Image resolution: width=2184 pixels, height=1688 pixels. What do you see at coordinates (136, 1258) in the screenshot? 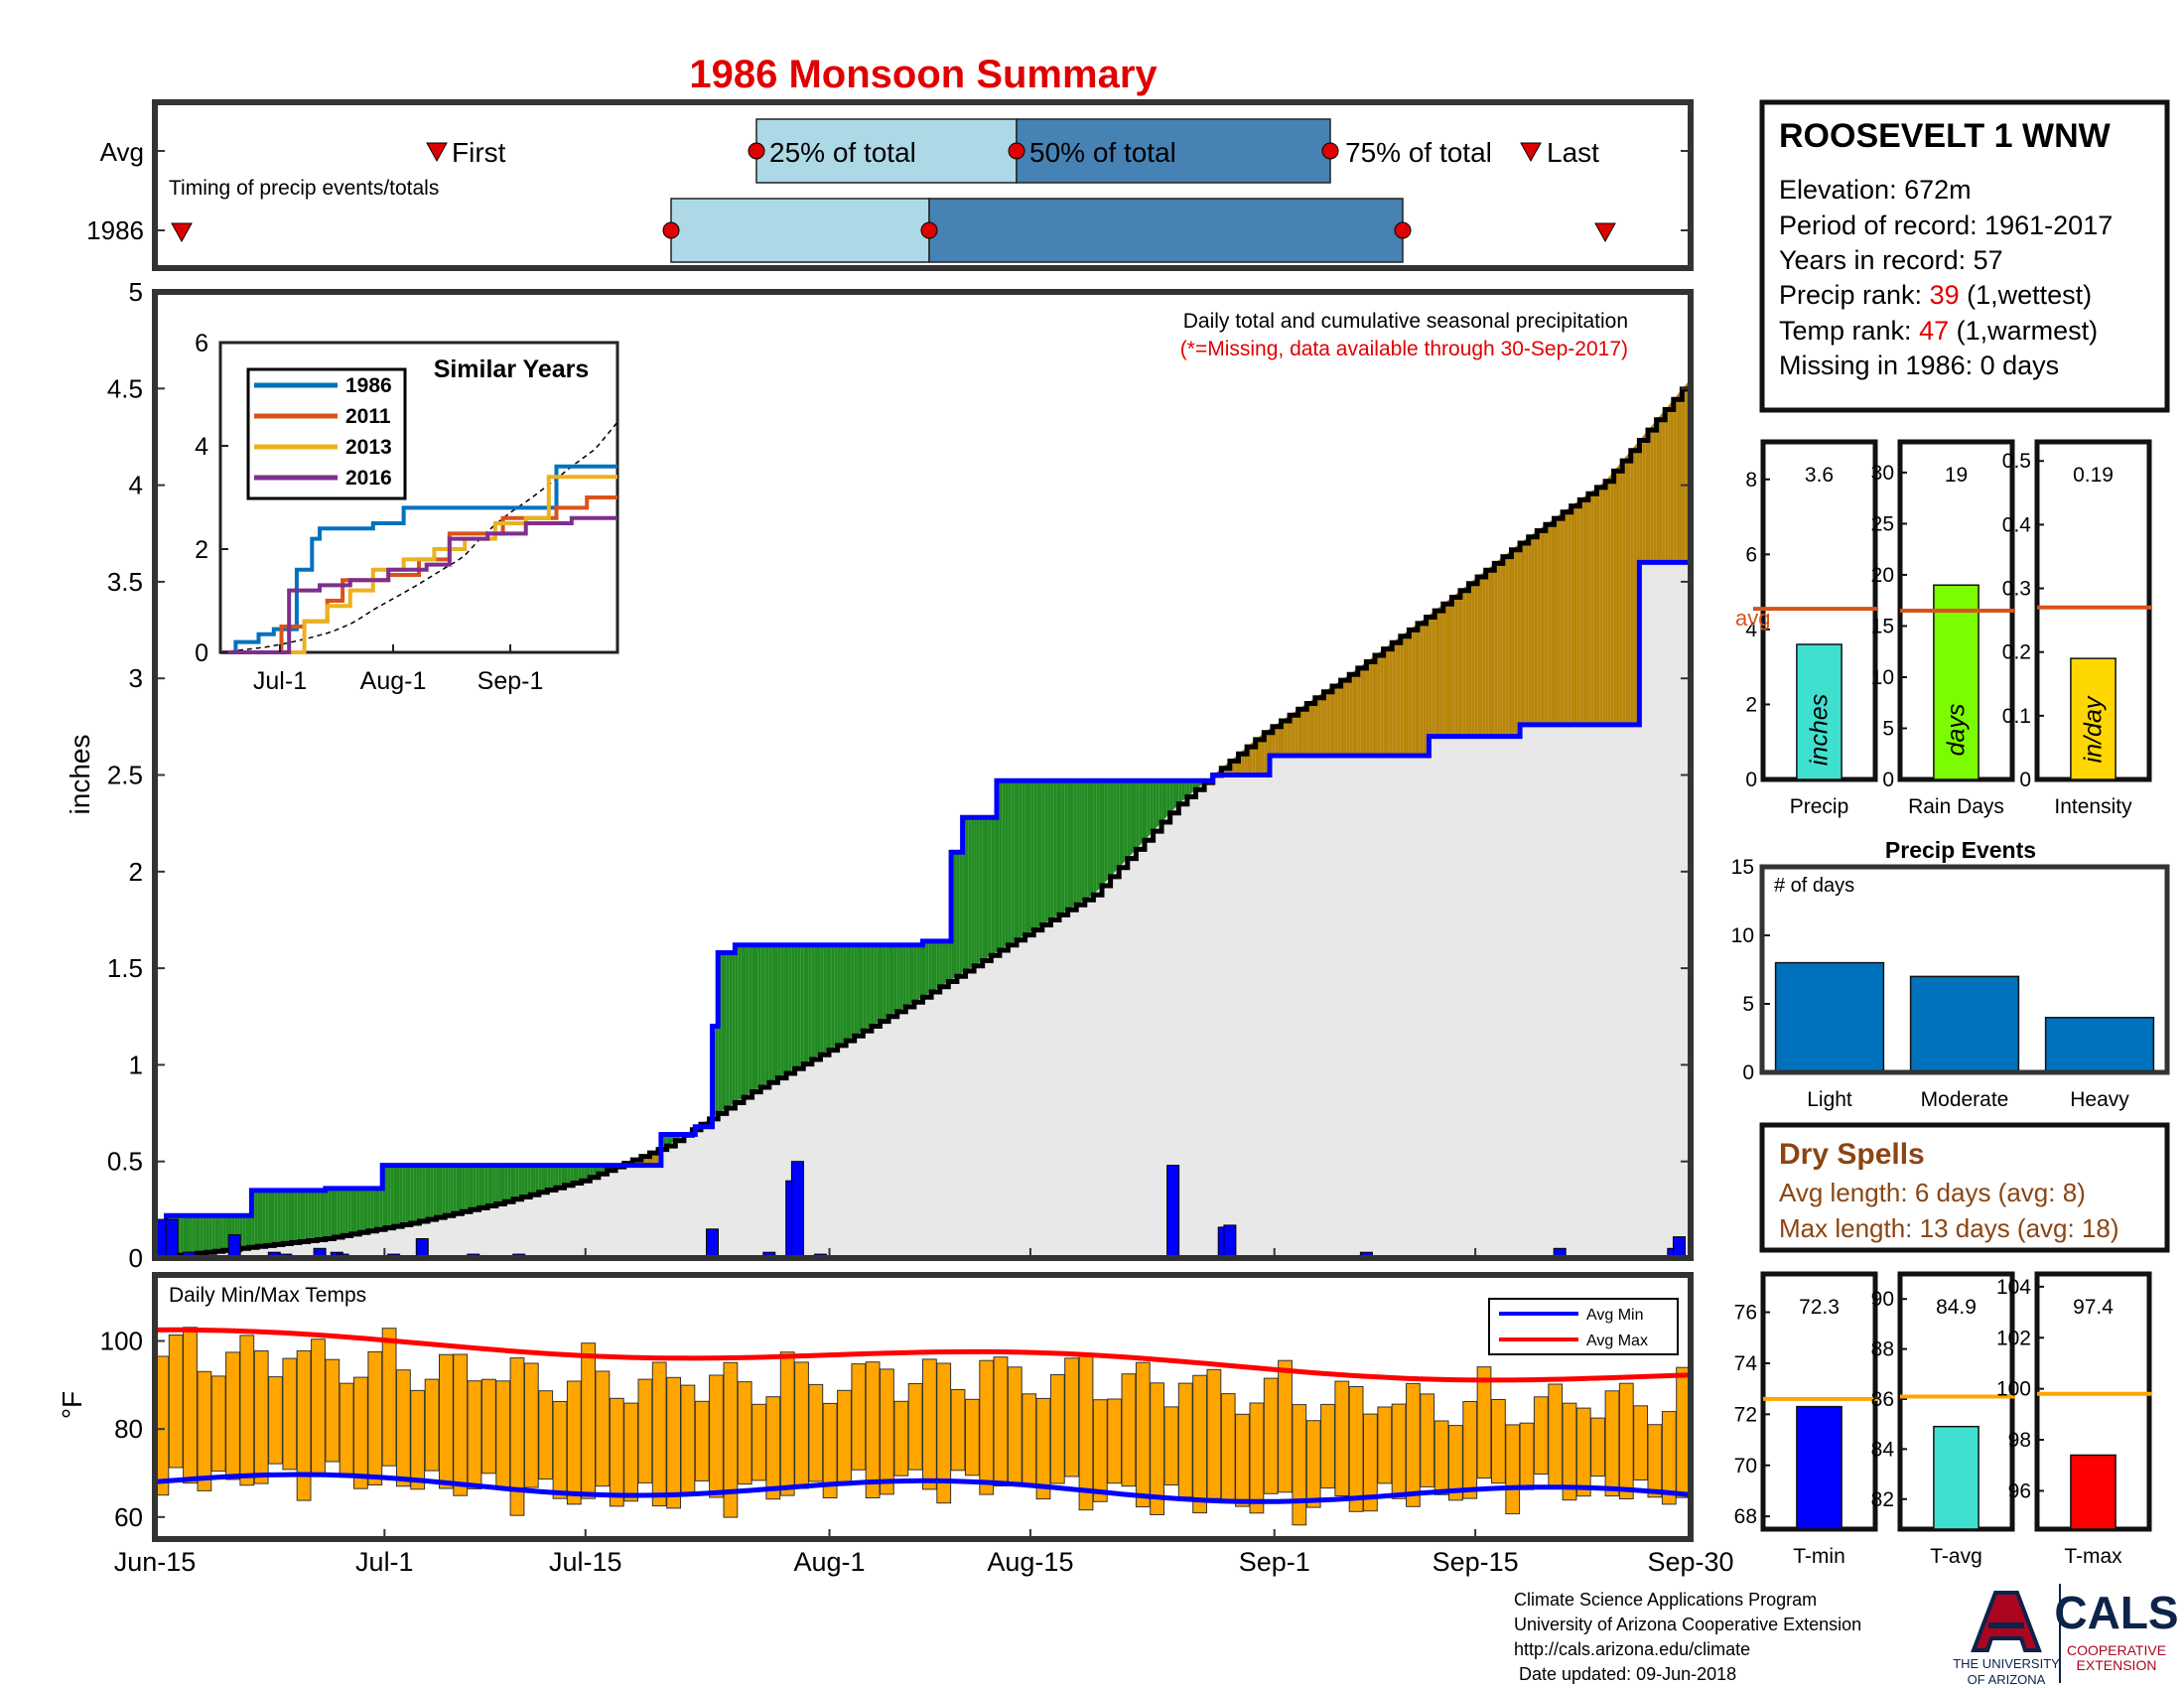
I see `main-ytick-label: 0` at bounding box center [136, 1258].